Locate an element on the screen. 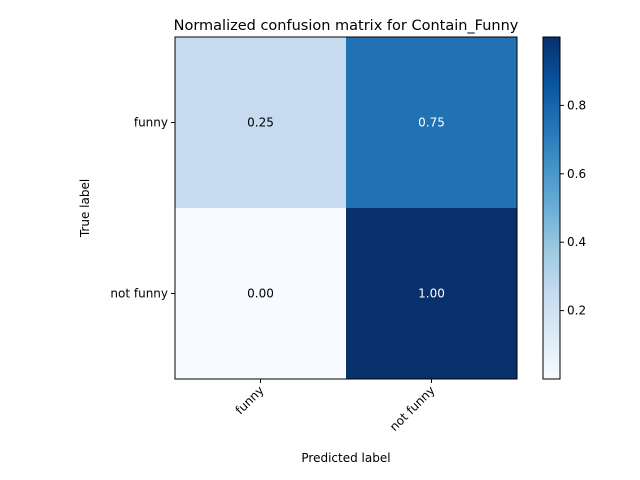 Image resolution: width=640 pixels, height=480 pixels. colorbar-tick-label: 0.2 is located at coordinates (576, 311).